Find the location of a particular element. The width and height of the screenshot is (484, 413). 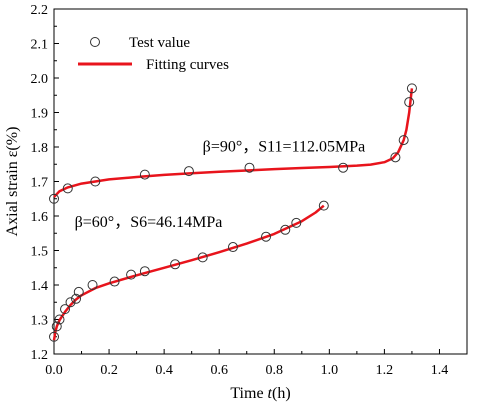

y-tick-label: 1.7 is located at coordinates (40, 183).